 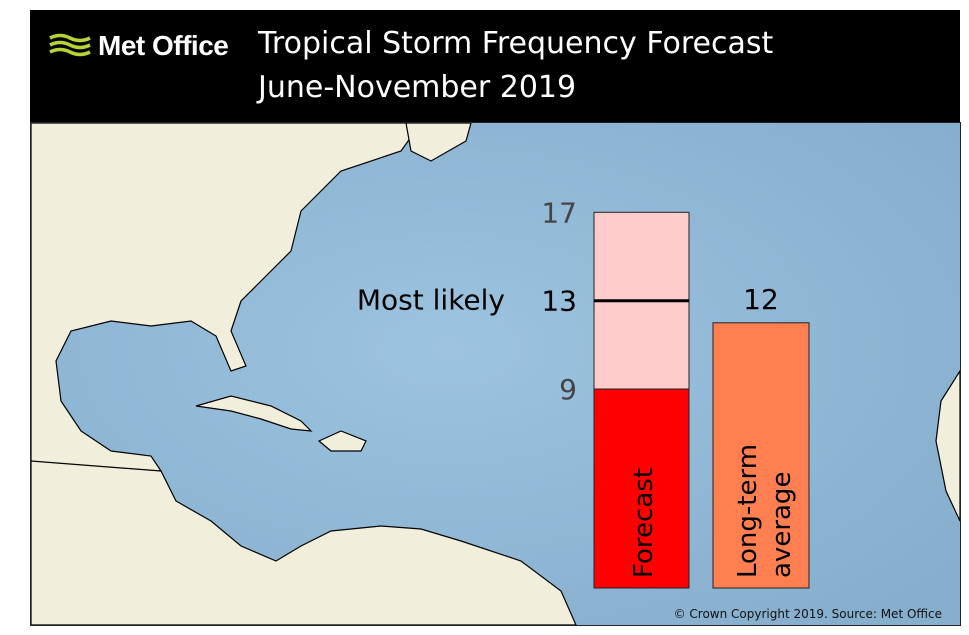 What do you see at coordinates (70, 45) in the screenshot?
I see `waves-logo-icon` at bounding box center [70, 45].